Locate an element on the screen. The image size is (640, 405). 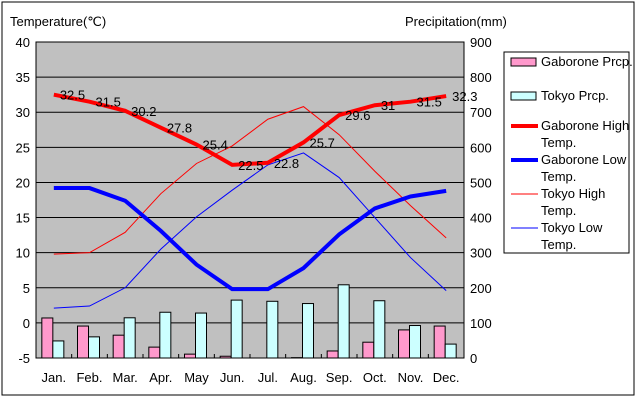
left-tick-label: 40 is located at coordinates (23, 42).